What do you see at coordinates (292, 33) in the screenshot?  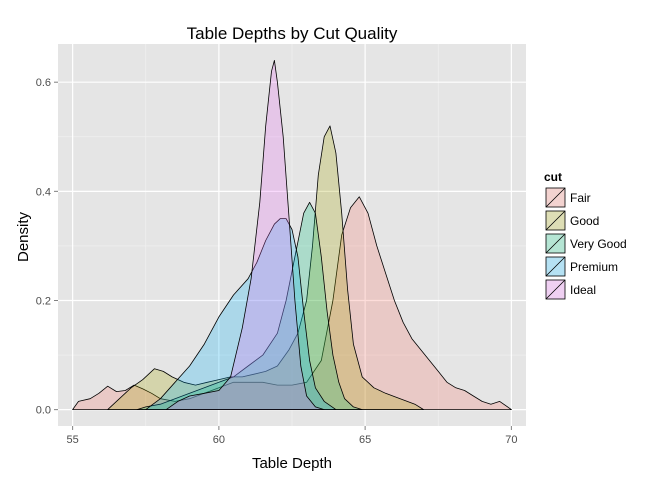 I see `chart-title: Table Depths by Cut Quality` at bounding box center [292, 33].